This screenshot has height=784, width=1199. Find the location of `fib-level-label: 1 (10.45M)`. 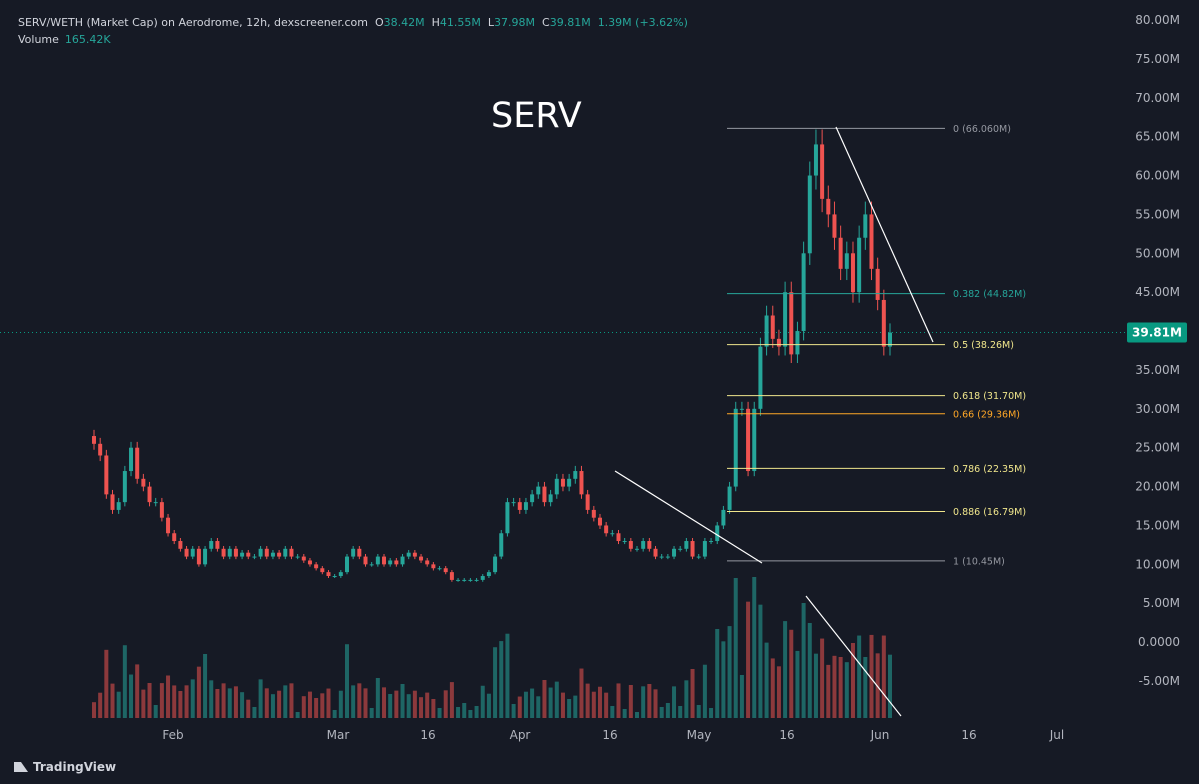

fib-level-label: 1 (10.45M) is located at coordinates (979, 561).